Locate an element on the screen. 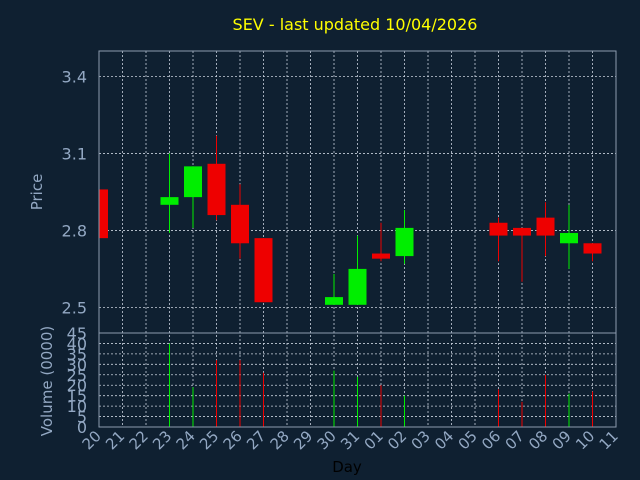  x-tick-label: 09 is located at coordinates (562, 440).